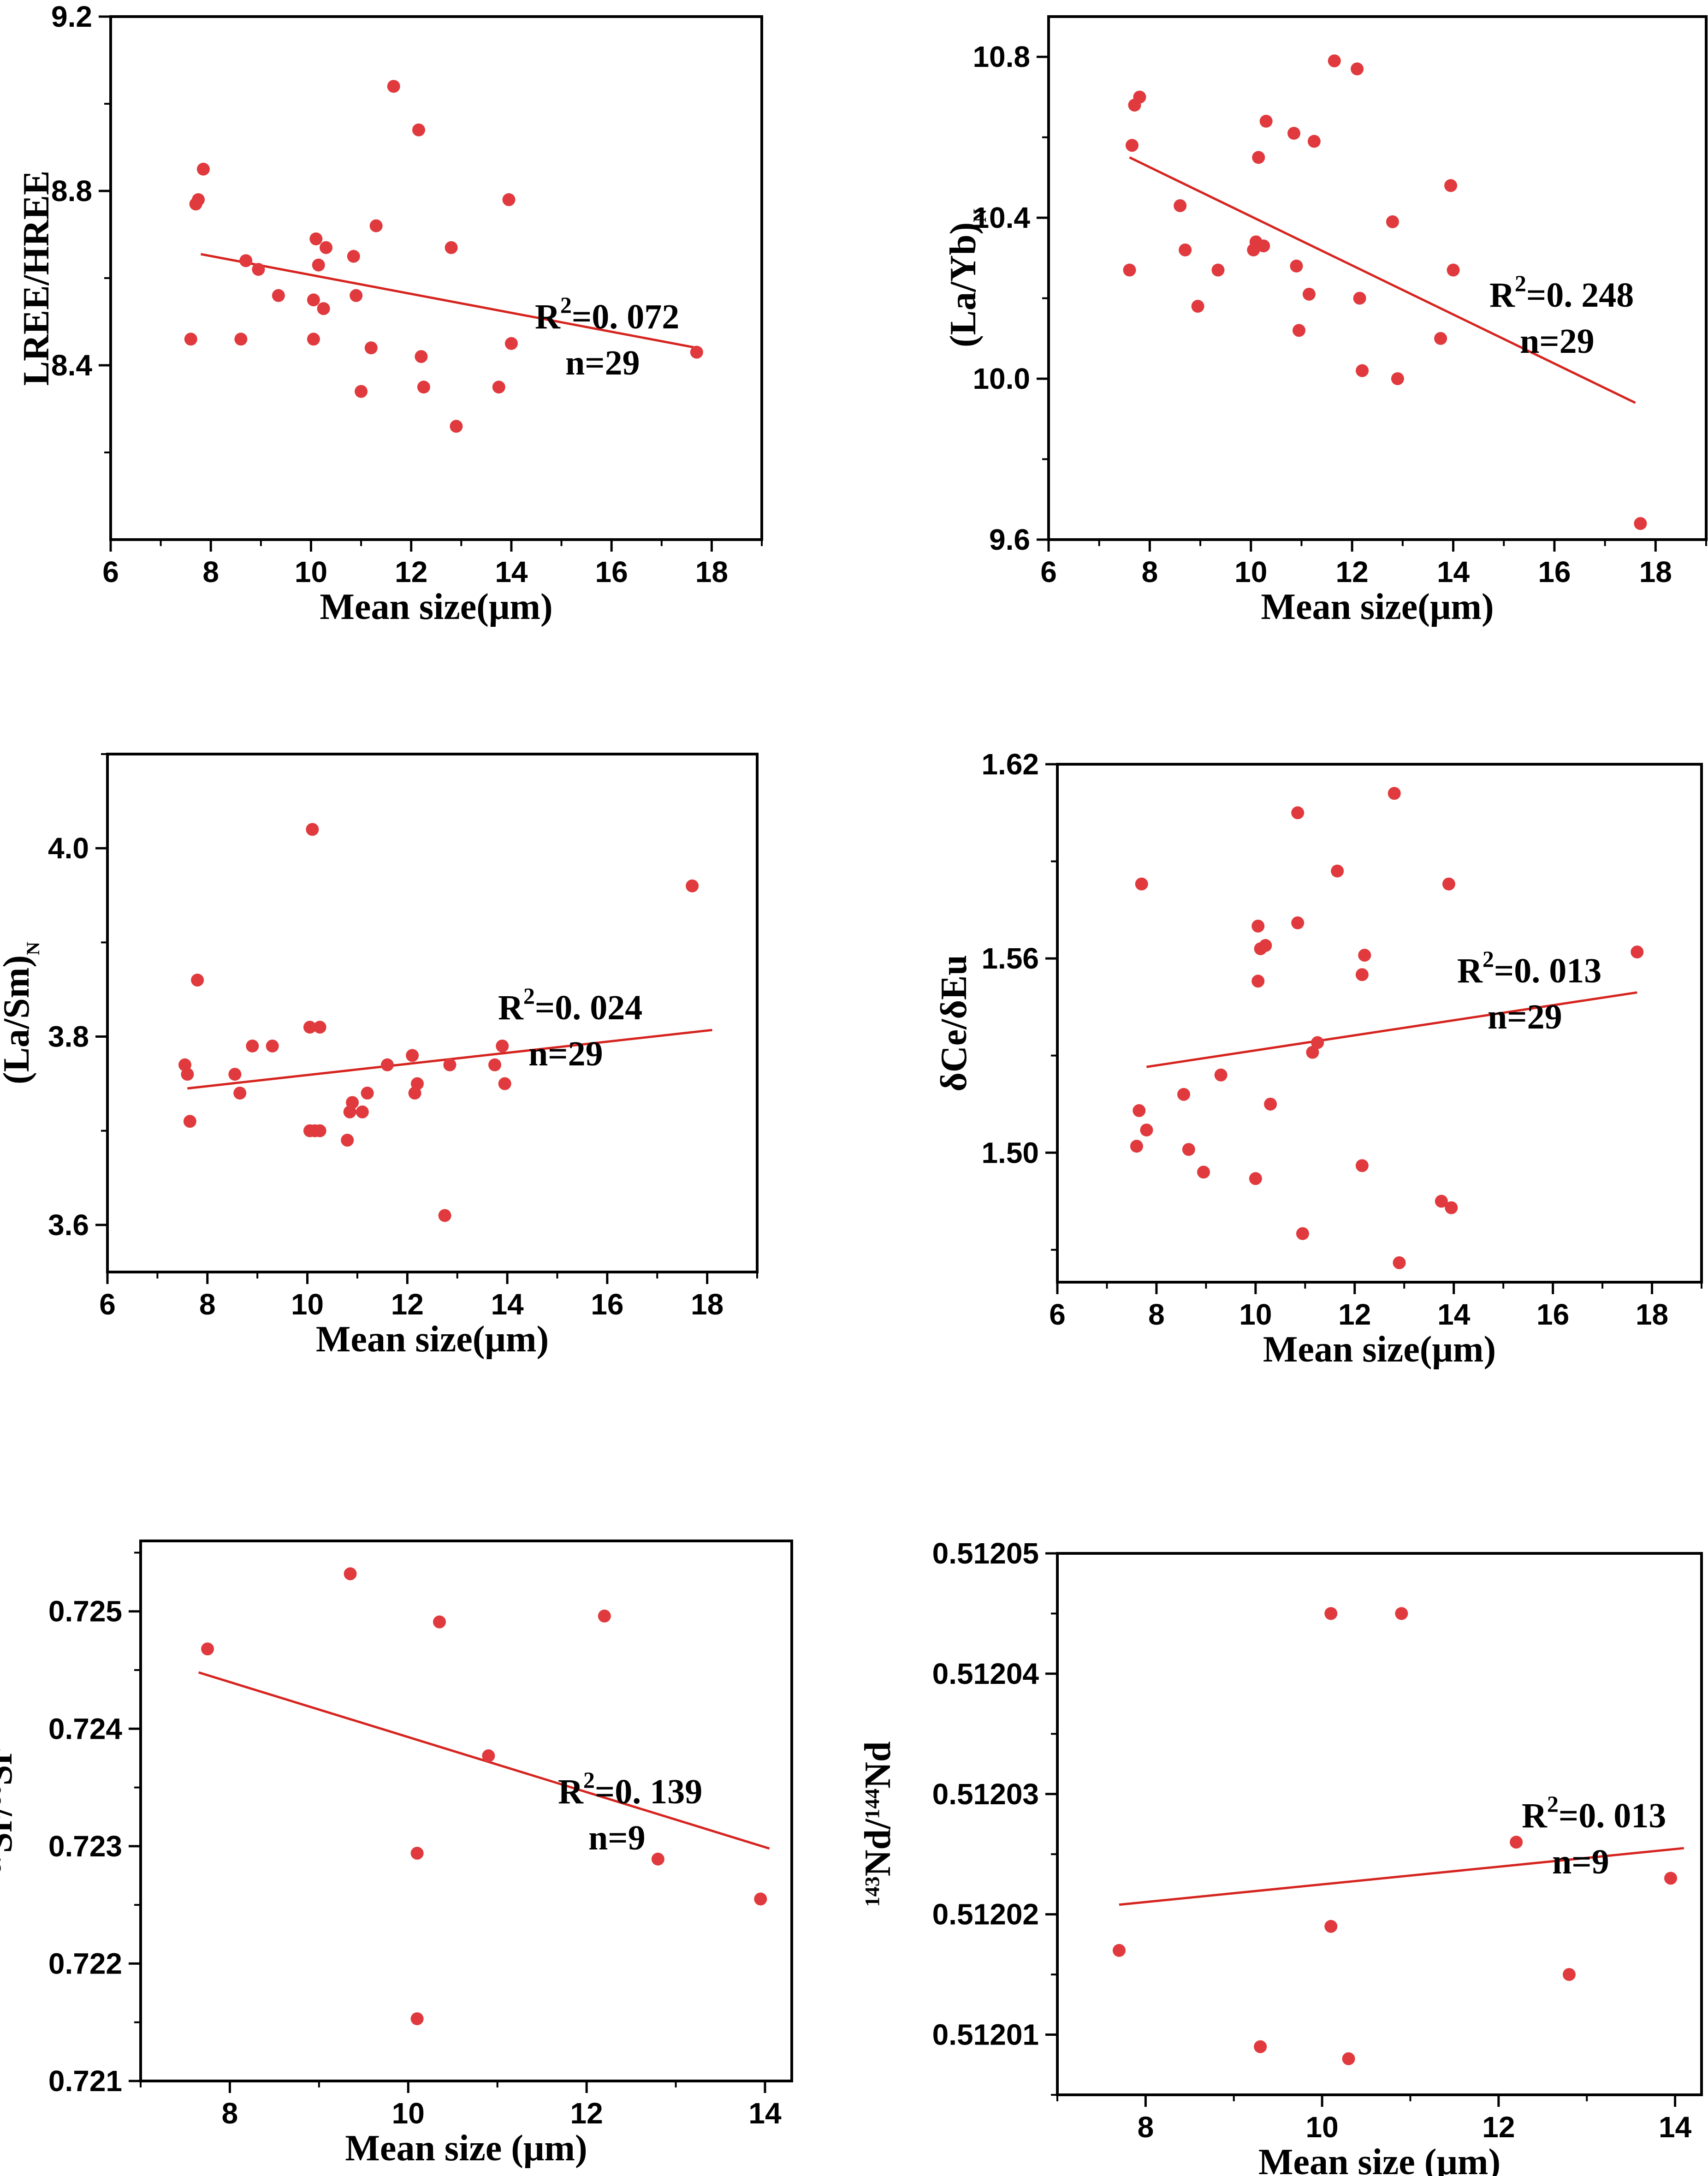  What do you see at coordinates (1379, 1349) in the screenshot?
I see `x-axis-title: Mean size(μm)` at bounding box center [1379, 1349].